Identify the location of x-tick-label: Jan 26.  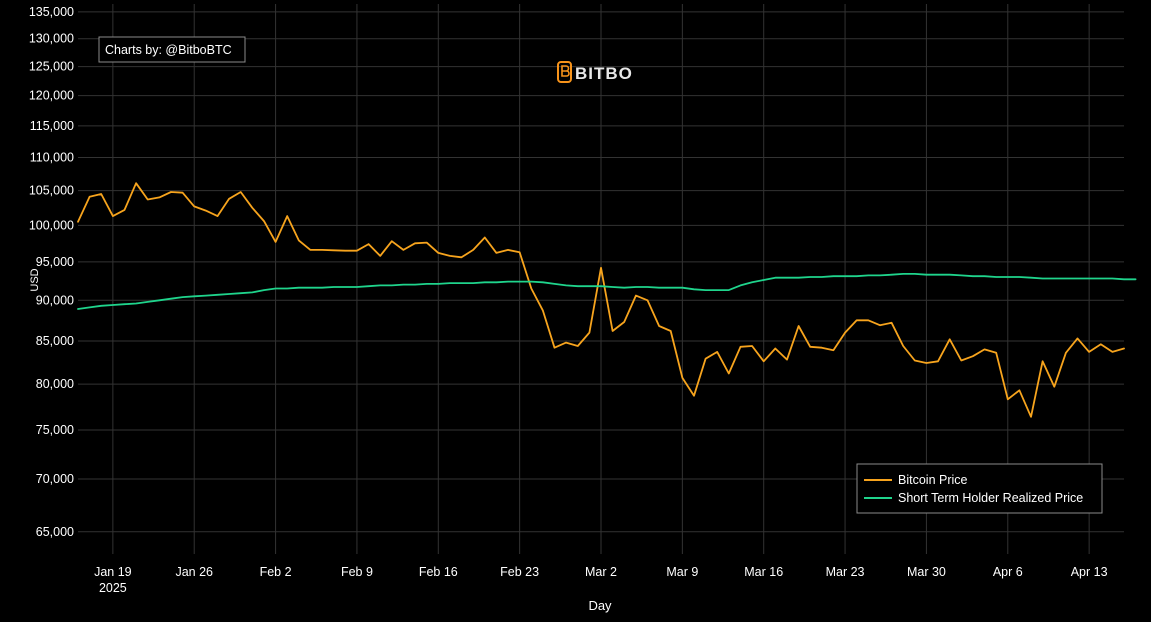
(194, 572).